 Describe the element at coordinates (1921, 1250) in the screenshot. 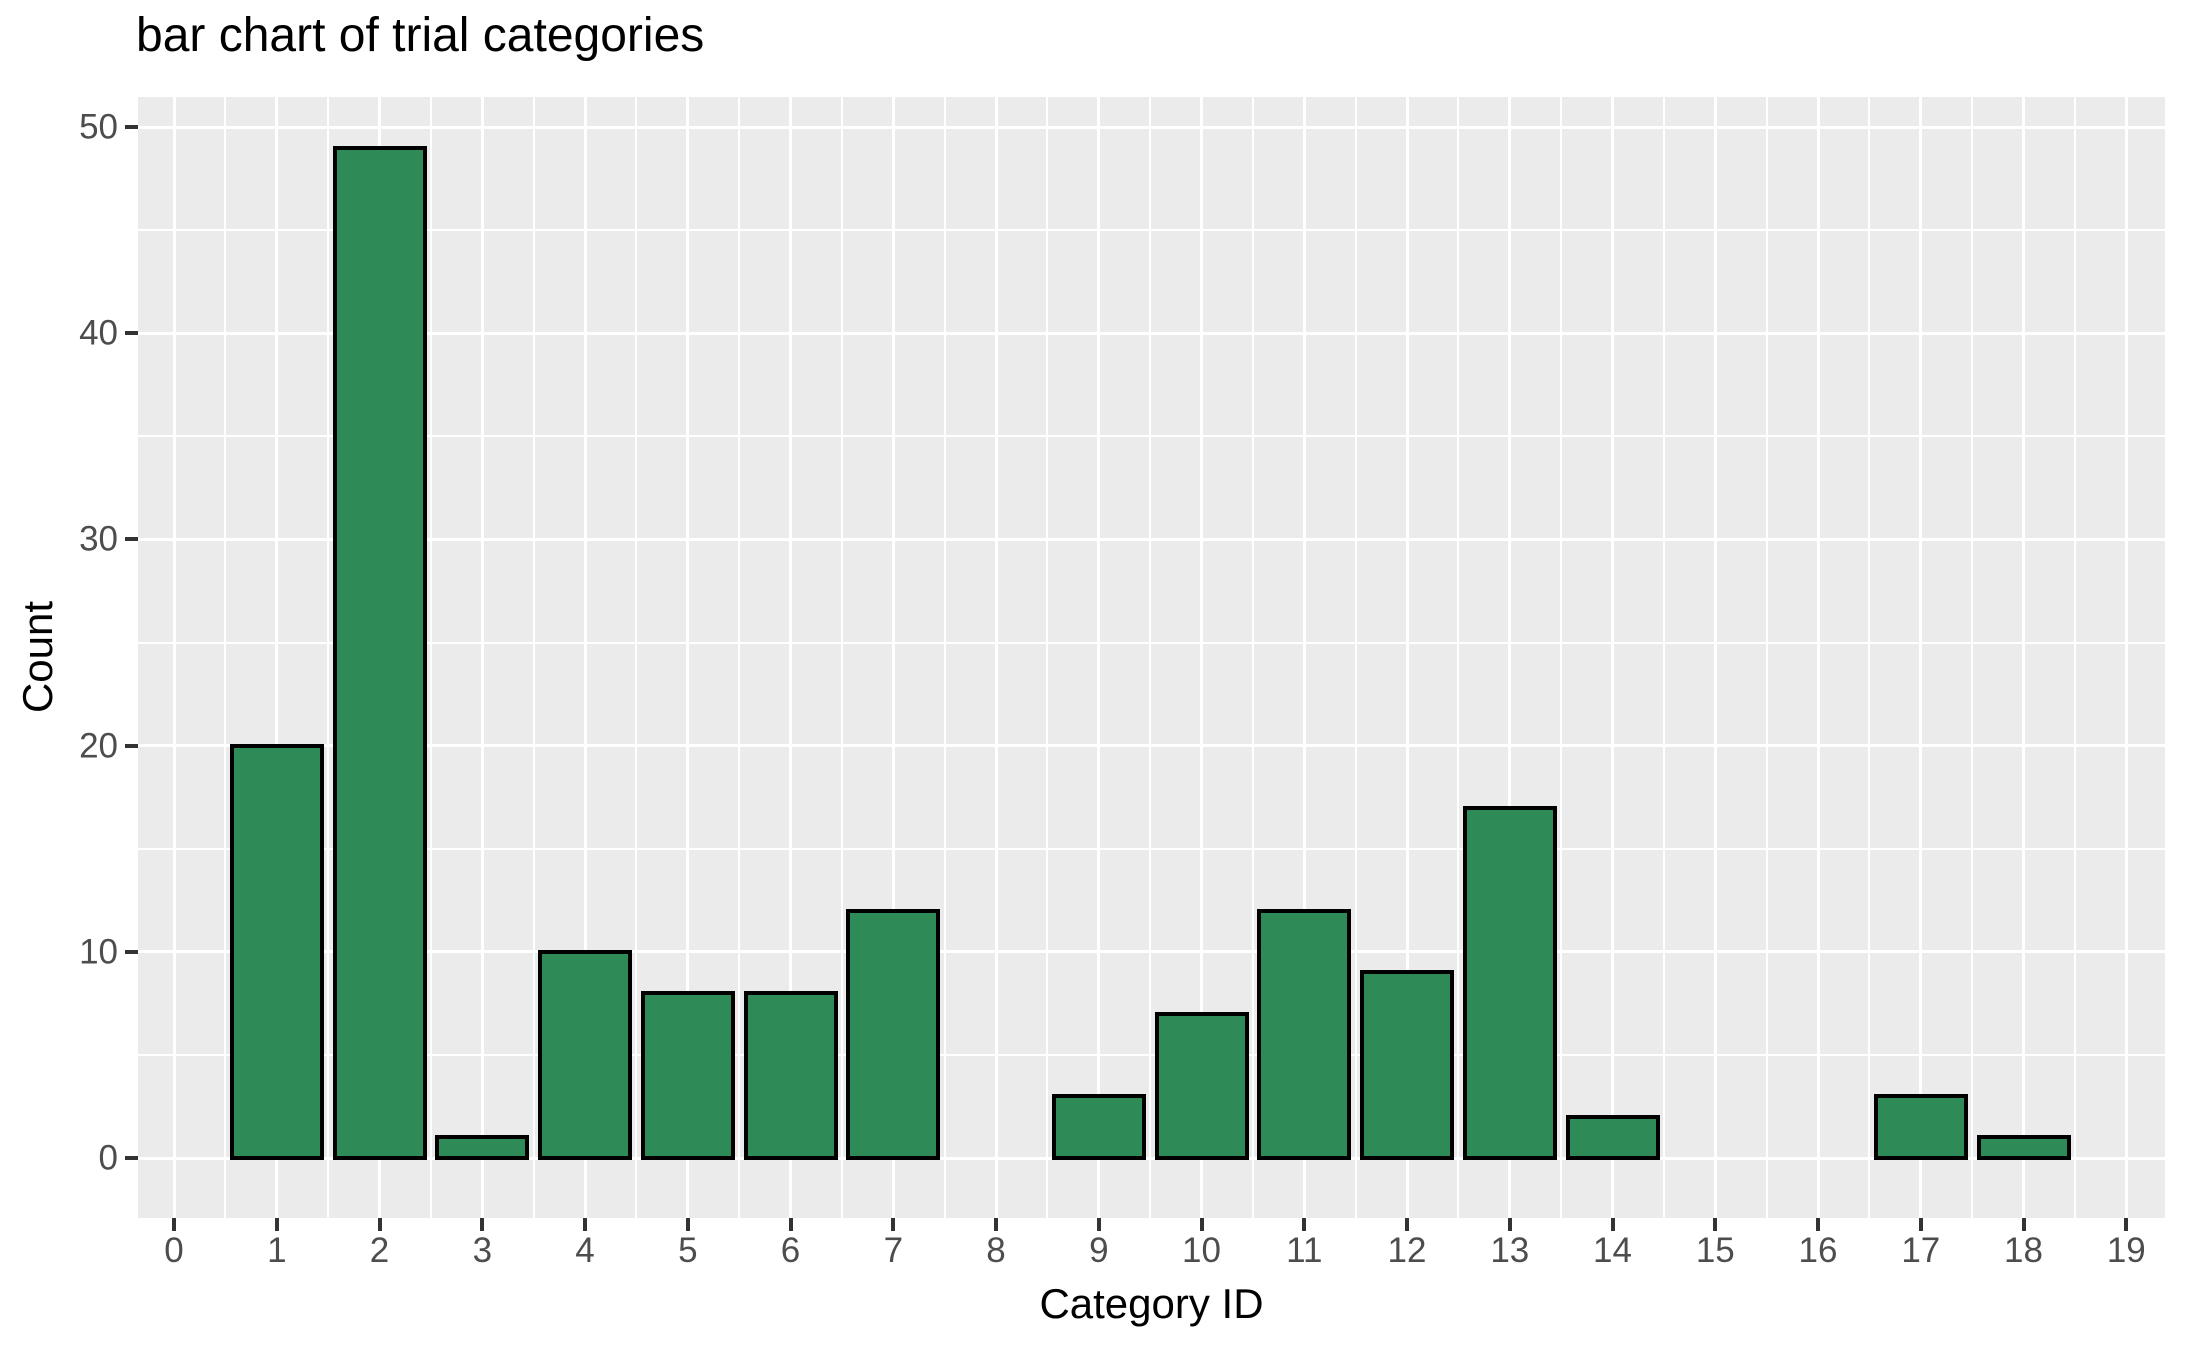

I see `x-tick-label-17: 17` at that location.